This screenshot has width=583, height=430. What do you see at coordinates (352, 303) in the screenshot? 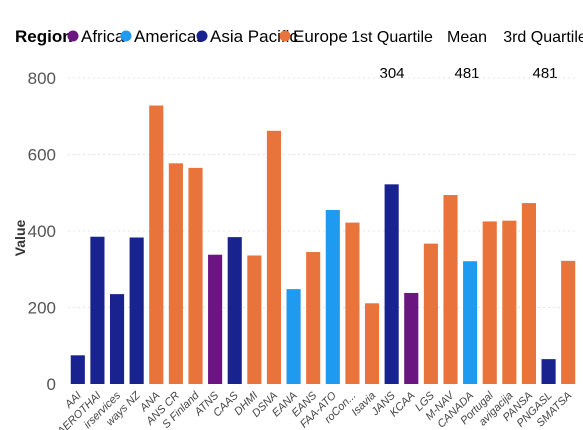
I see `bar-navaerocon-` at bounding box center [352, 303].